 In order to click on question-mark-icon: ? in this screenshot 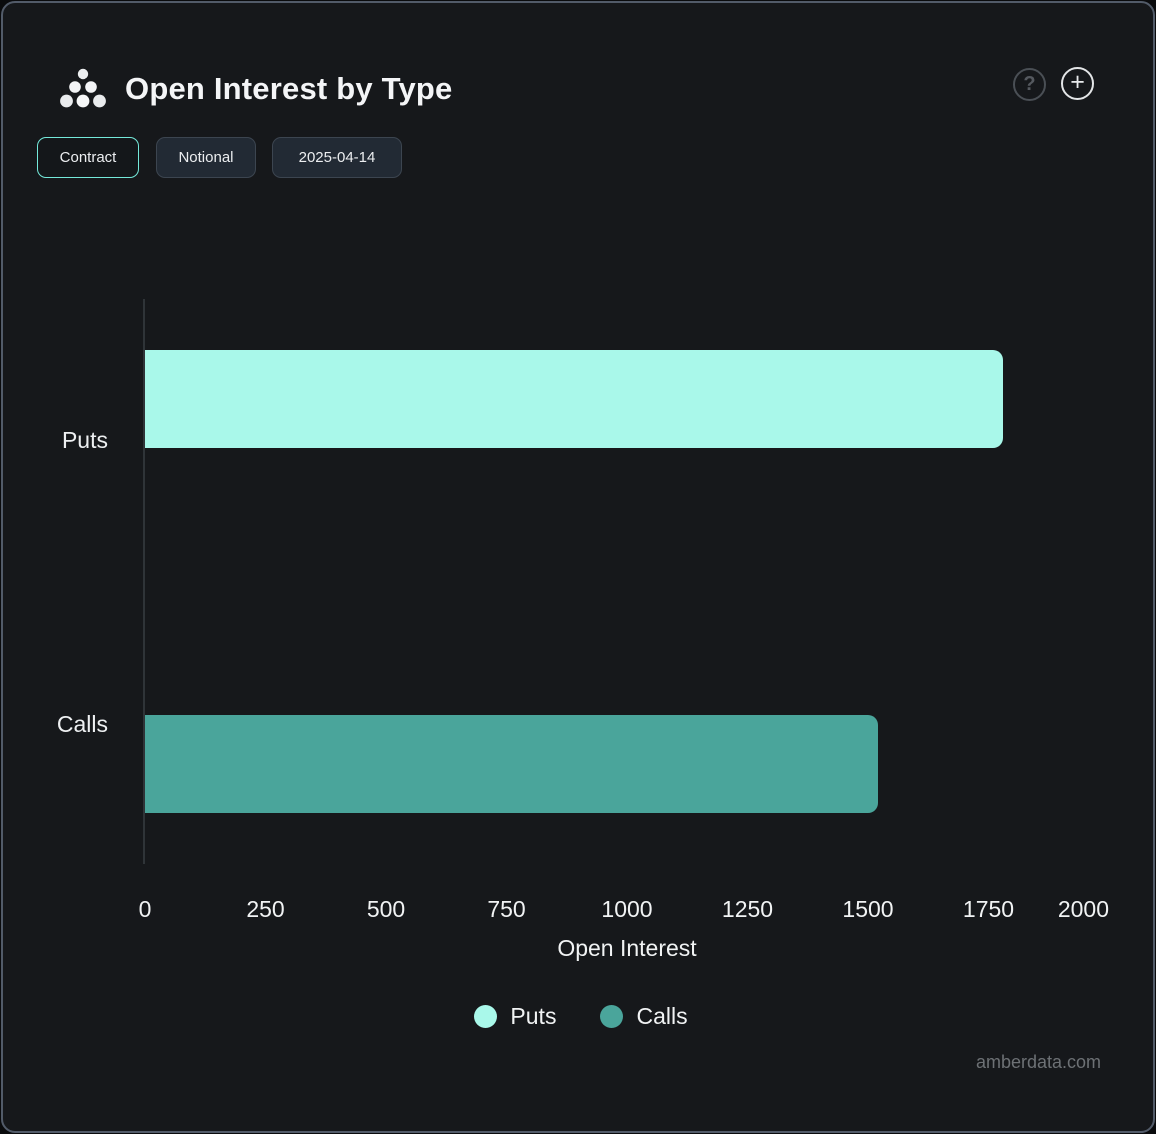, I will do `click(1029, 84)`.